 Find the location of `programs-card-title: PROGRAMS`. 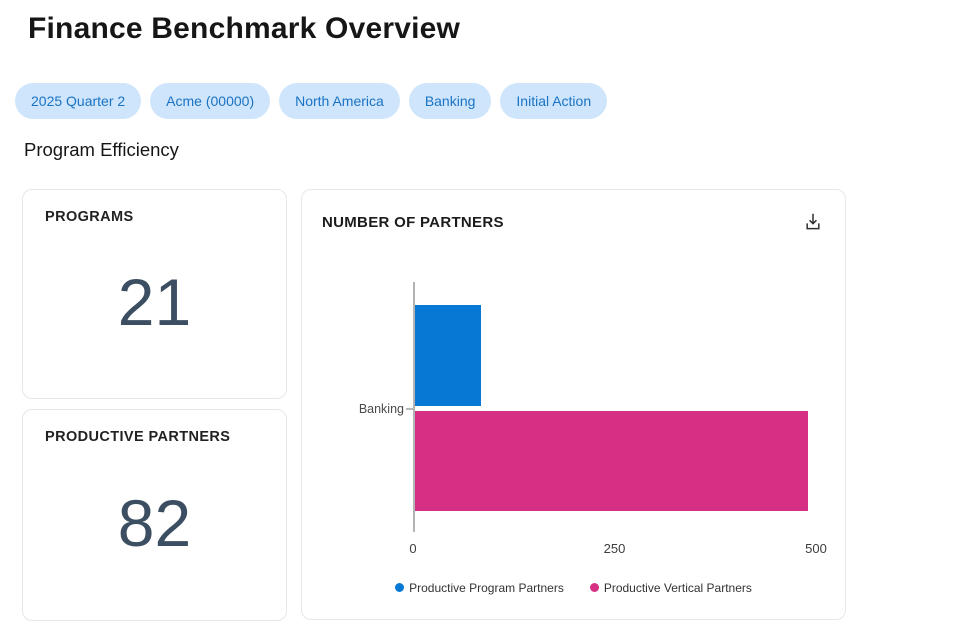

programs-card-title: PROGRAMS is located at coordinates (89, 216).